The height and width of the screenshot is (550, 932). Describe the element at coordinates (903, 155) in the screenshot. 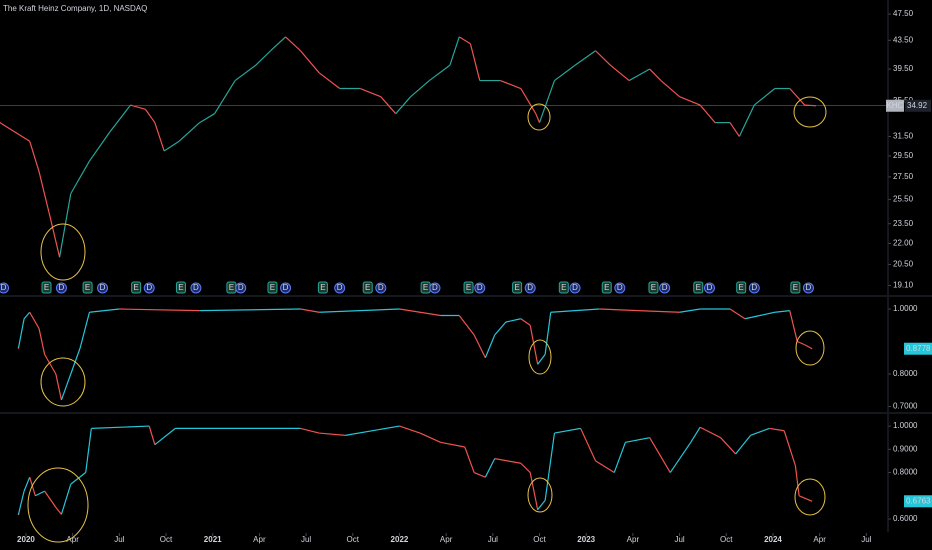

I see `y-tick-label: 29.50` at that location.